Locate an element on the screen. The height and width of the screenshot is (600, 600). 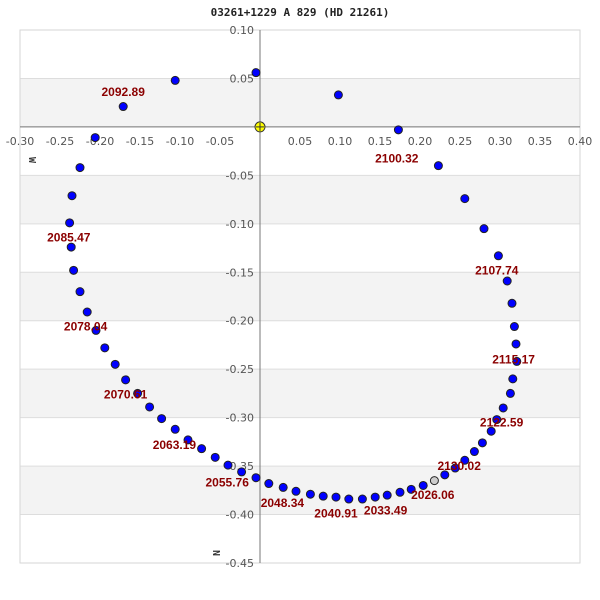
epoch-label: 2130.02 is located at coordinates (460, 466).